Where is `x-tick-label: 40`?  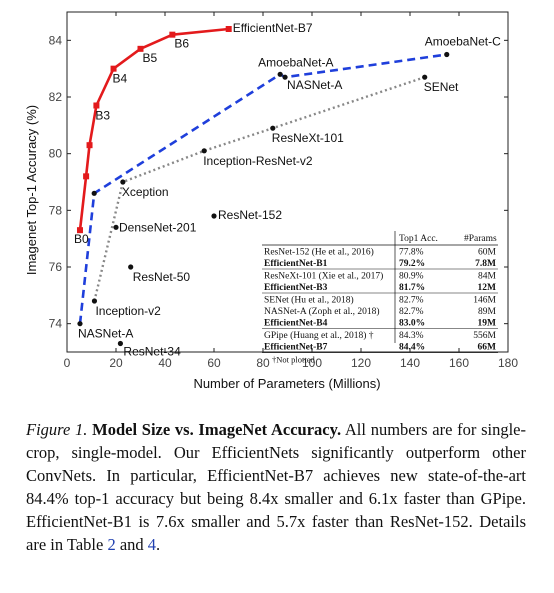 x-tick-label: 40 is located at coordinates (165, 363).